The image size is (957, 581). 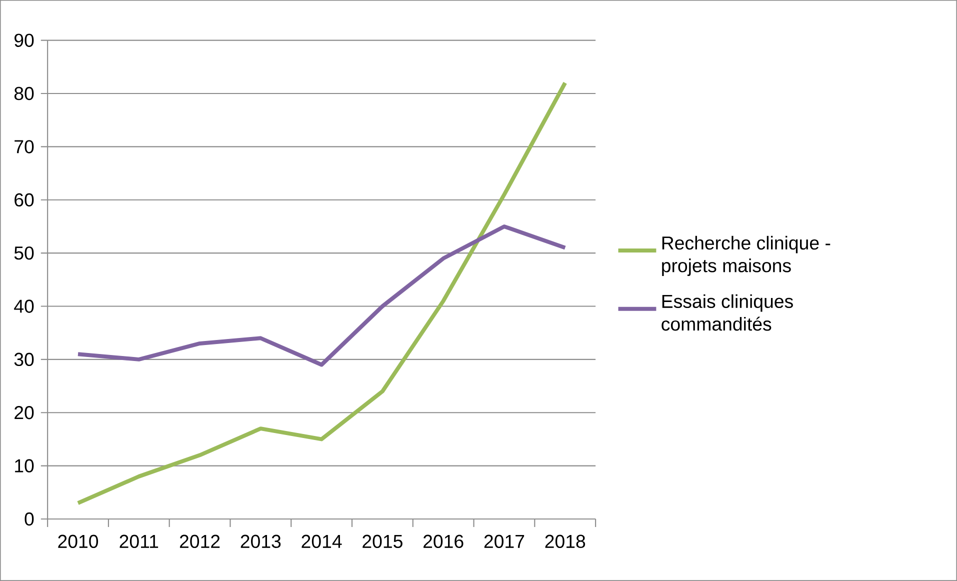 What do you see at coordinates (139, 541) in the screenshot?
I see `x-tick-label: 2011` at bounding box center [139, 541].